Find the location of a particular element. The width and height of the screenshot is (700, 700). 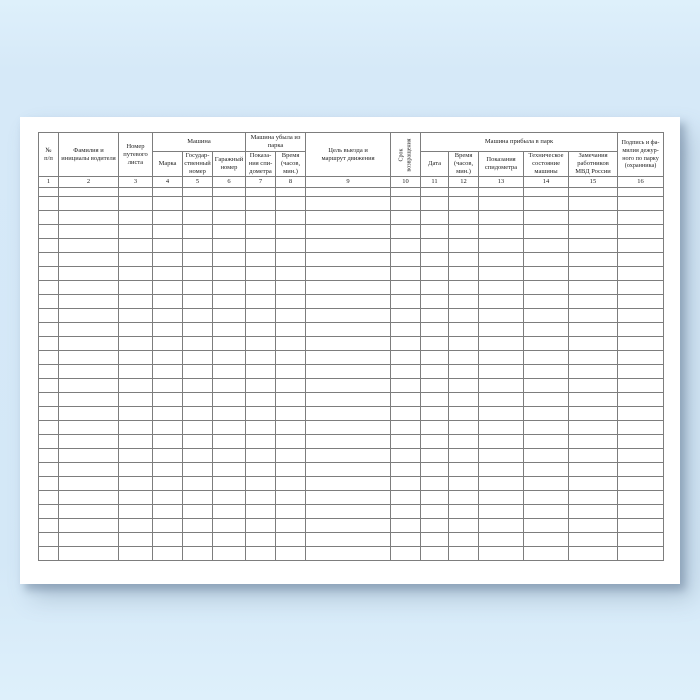

col-number: 7 is located at coordinates (261, 182).